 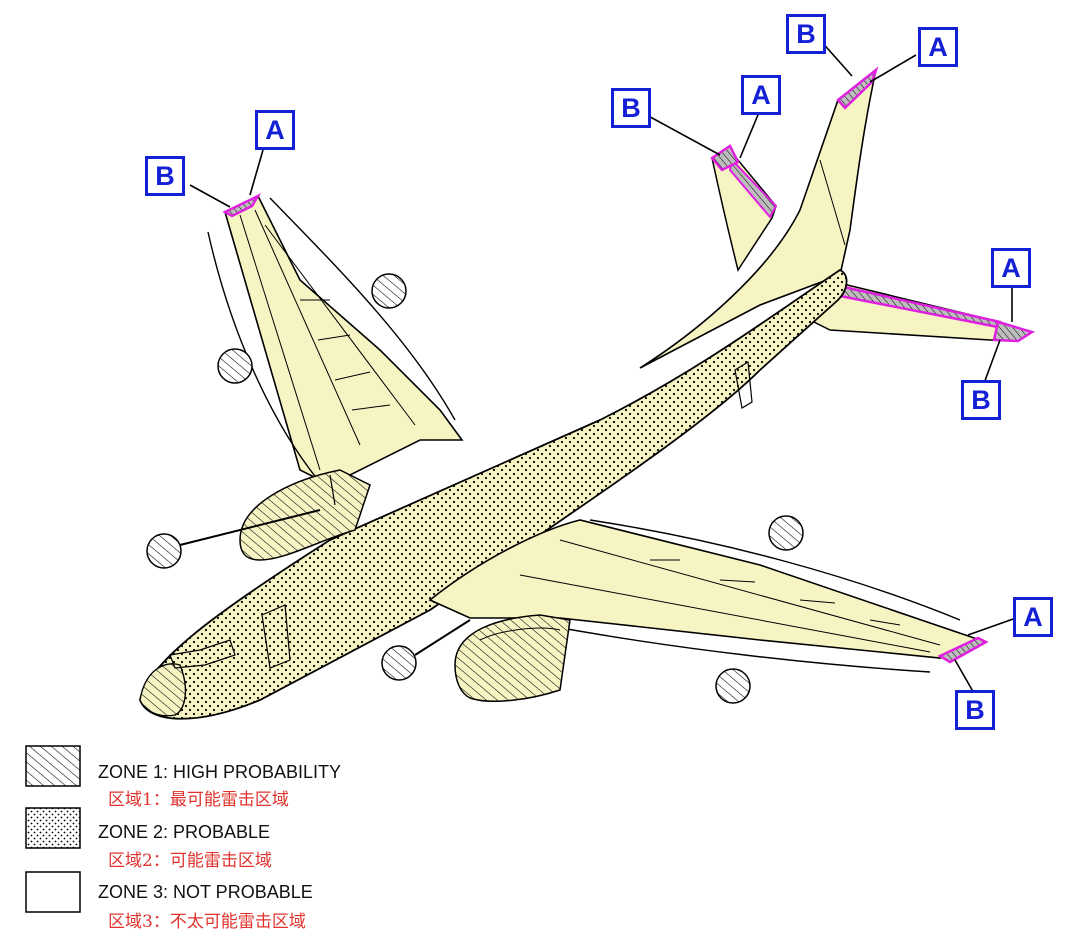 I want to click on right-wing, so click(x=708, y=596).